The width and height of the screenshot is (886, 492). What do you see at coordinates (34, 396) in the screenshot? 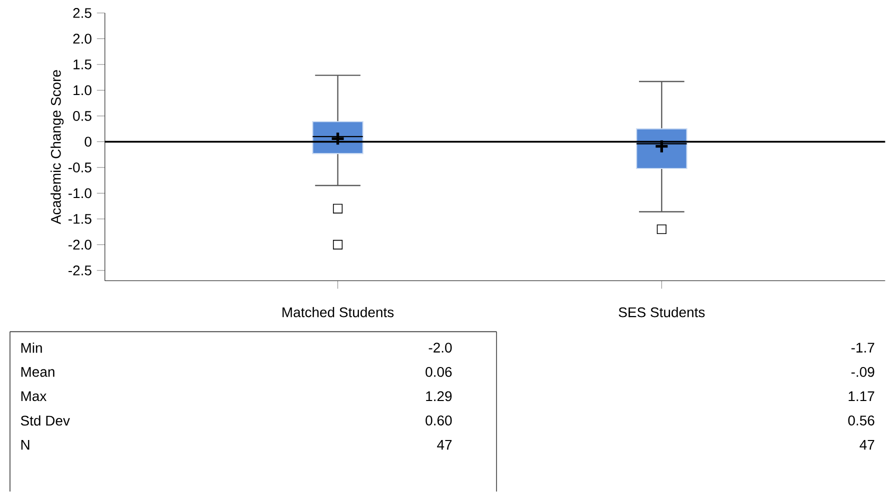
I see `text: Max` at bounding box center [34, 396].